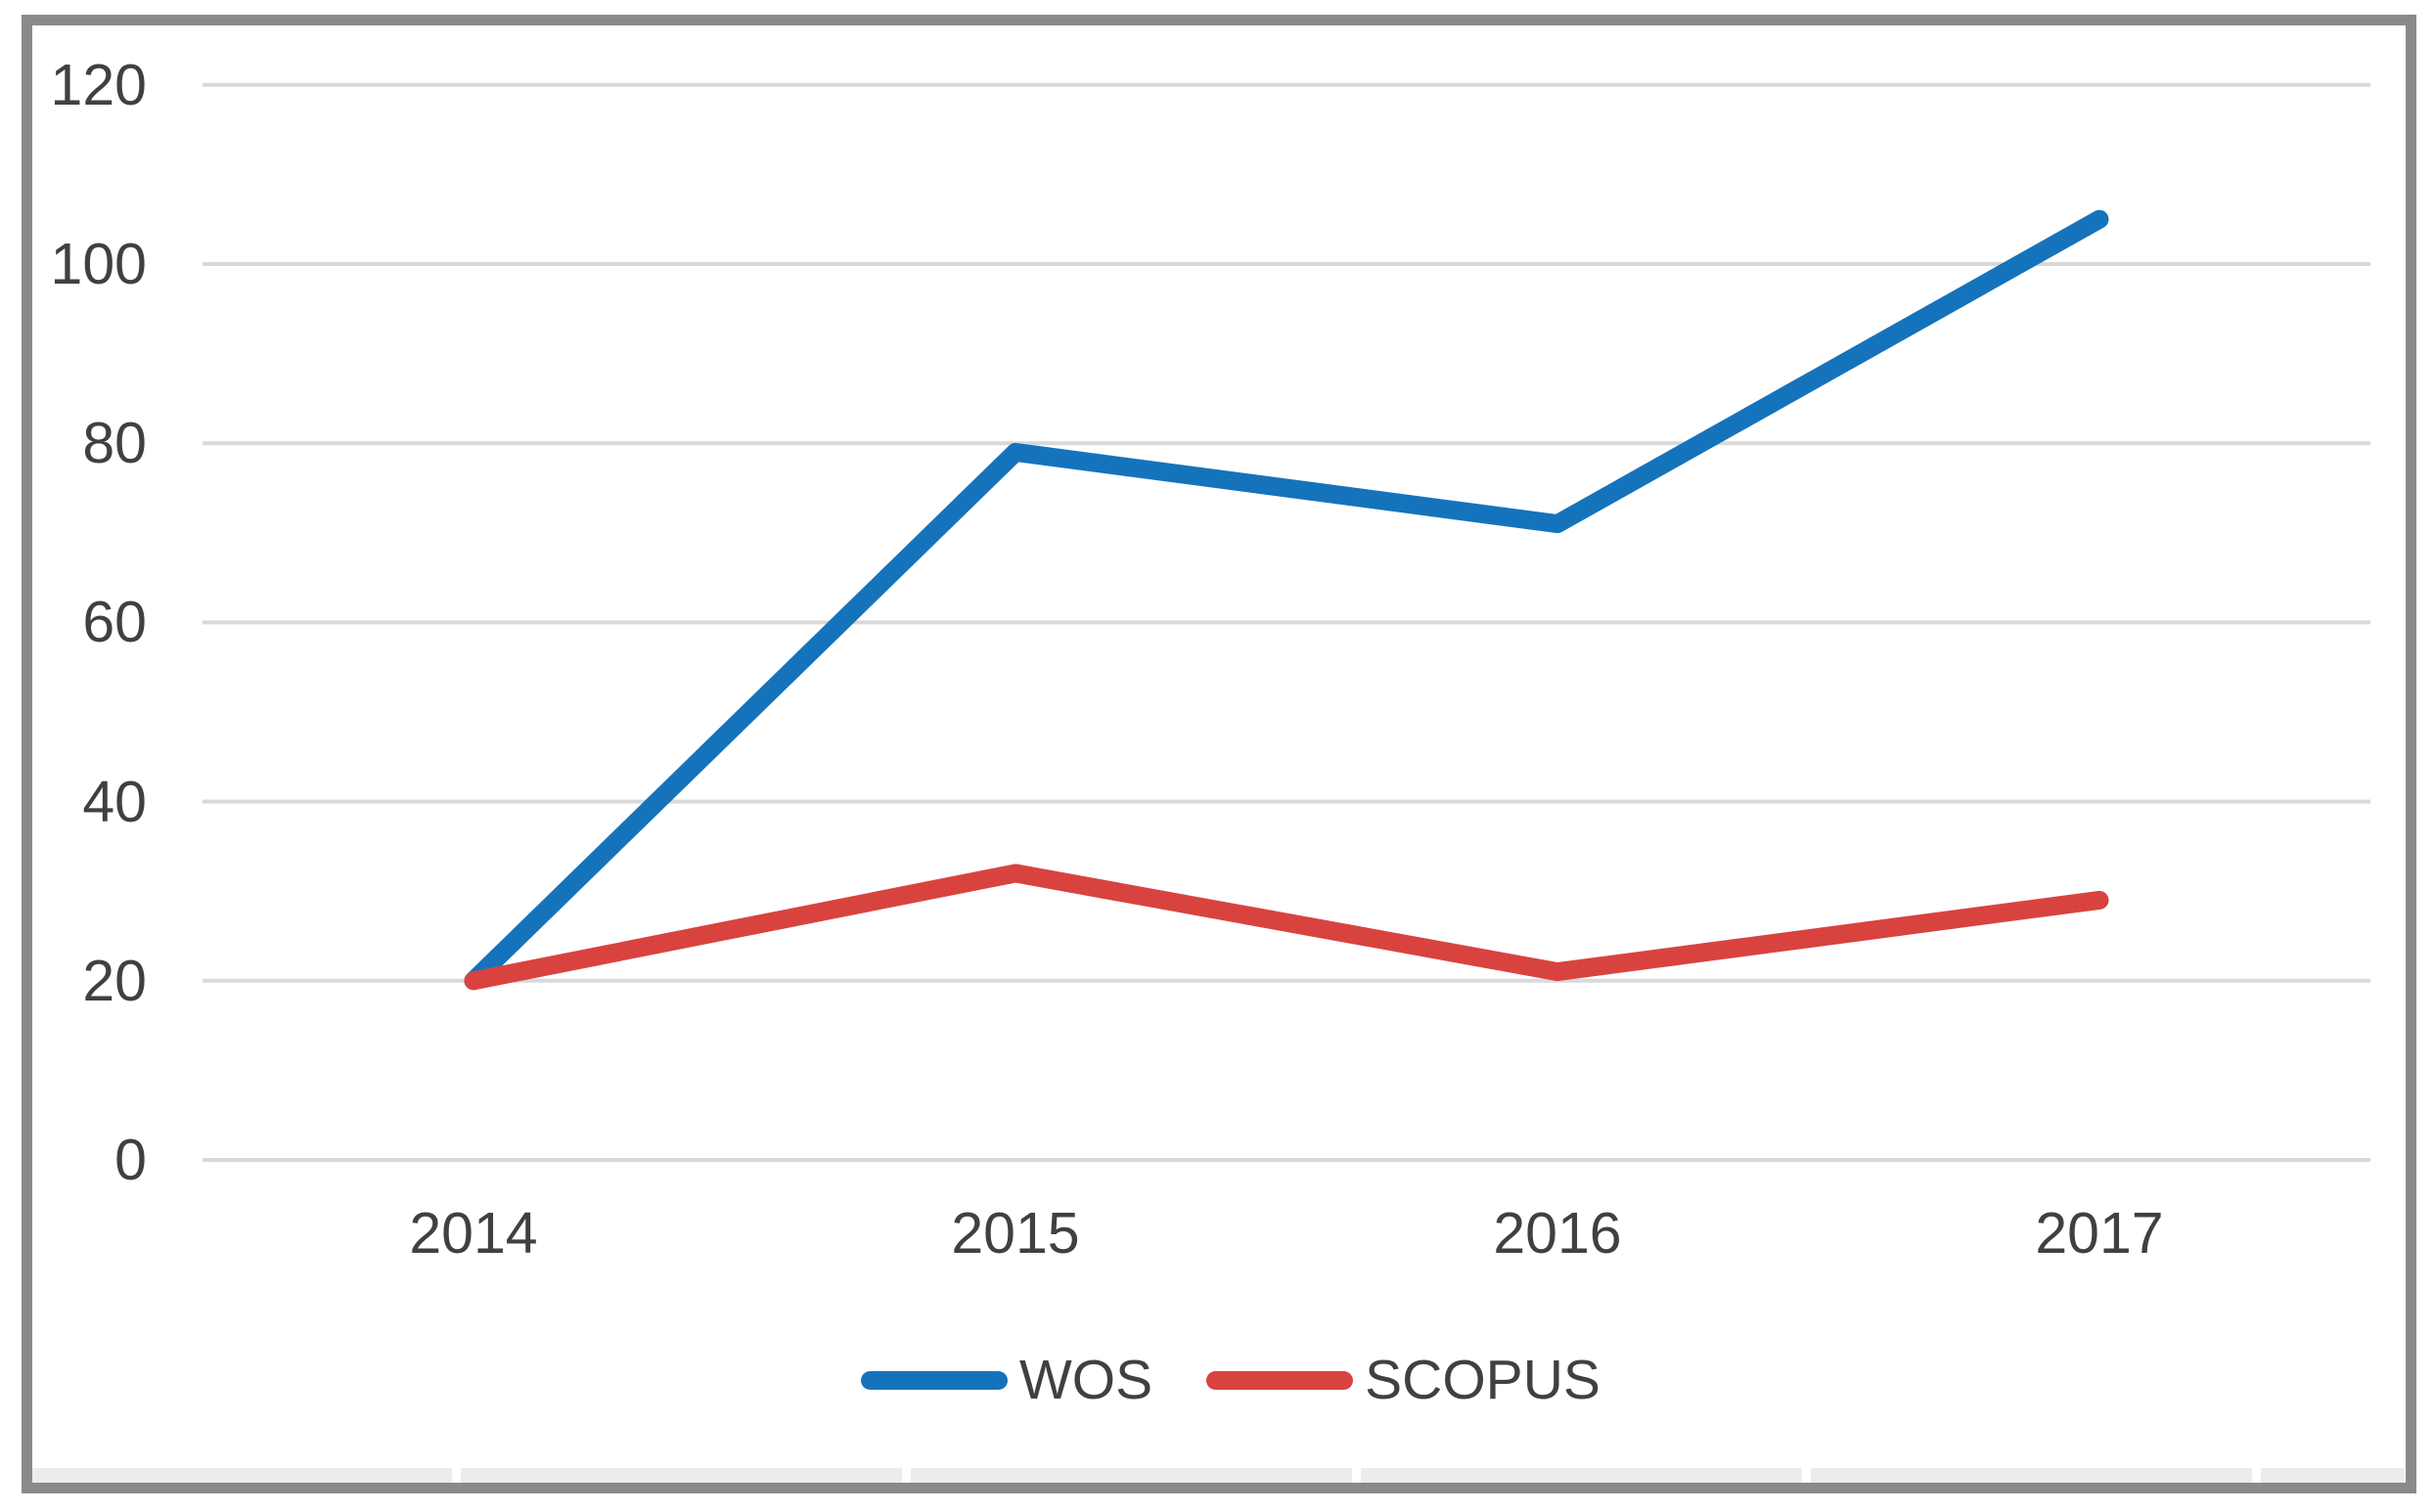 The height and width of the screenshot is (1512, 2434). I want to click on y-axis-tick-label: 100, so click(98, 264).